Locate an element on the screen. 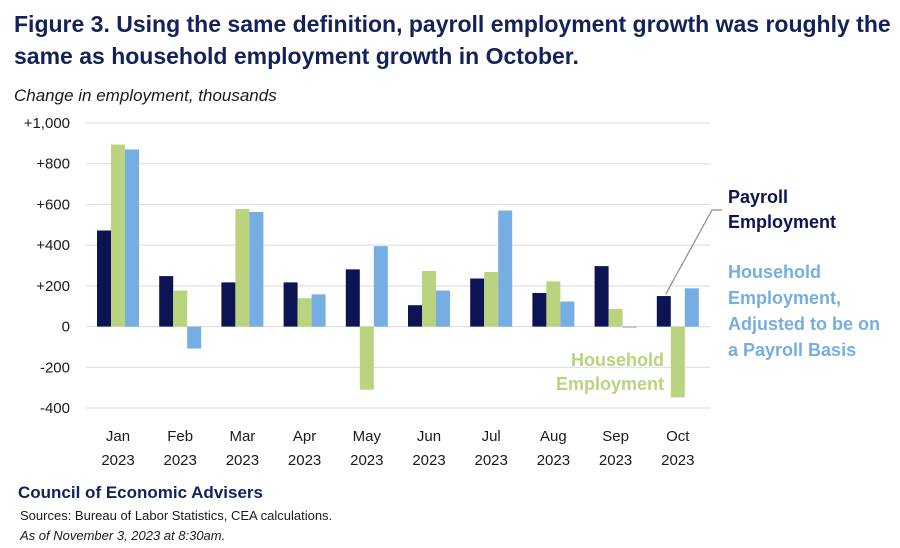 The width and height of the screenshot is (900, 548). y-tick-label: +1,000 is located at coordinates (47, 123).